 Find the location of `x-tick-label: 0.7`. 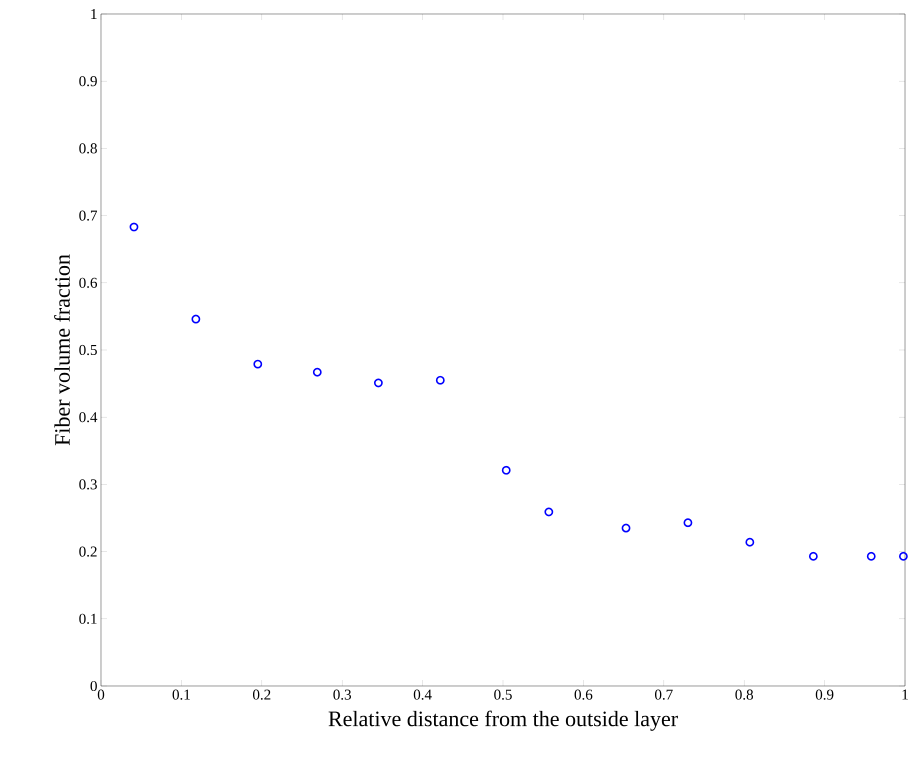

x-tick-label: 0.7 is located at coordinates (663, 695).